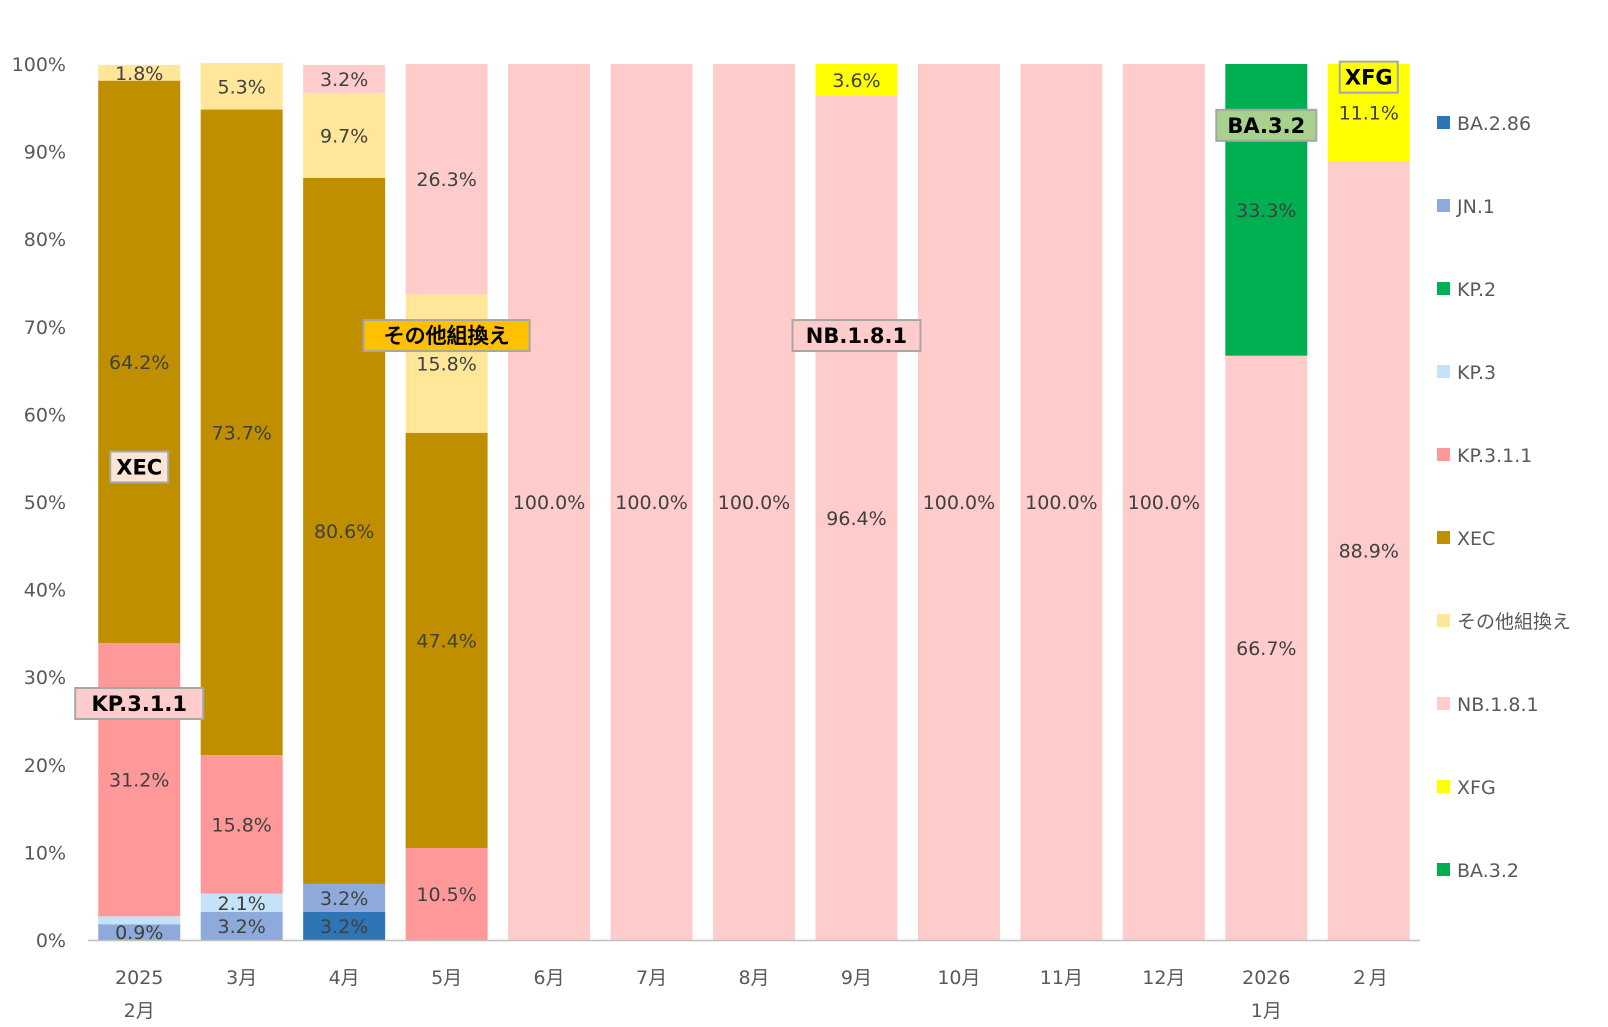 This screenshot has height=1027, width=1608. Describe the element at coordinates (139, 363) in the screenshot. I see `data-label: 64.2%` at that location.